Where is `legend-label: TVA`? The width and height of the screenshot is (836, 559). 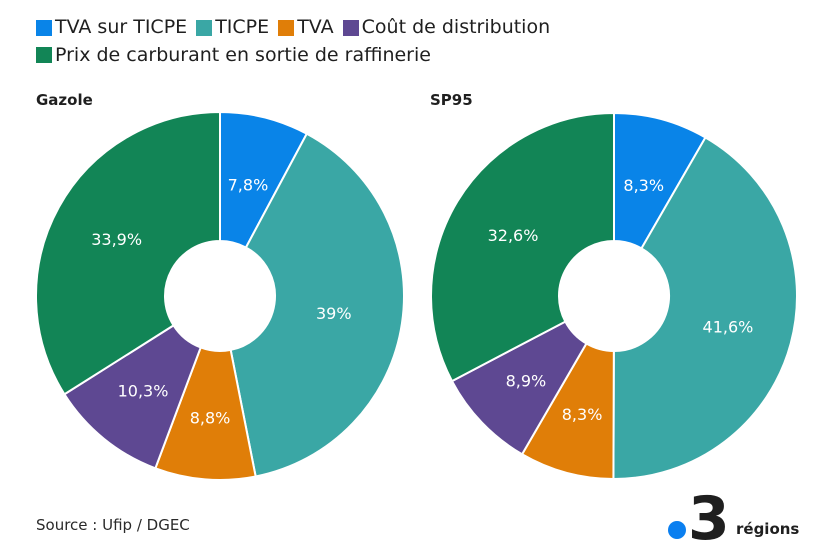
legend-label: TVA is located at coordinates (315, 27).